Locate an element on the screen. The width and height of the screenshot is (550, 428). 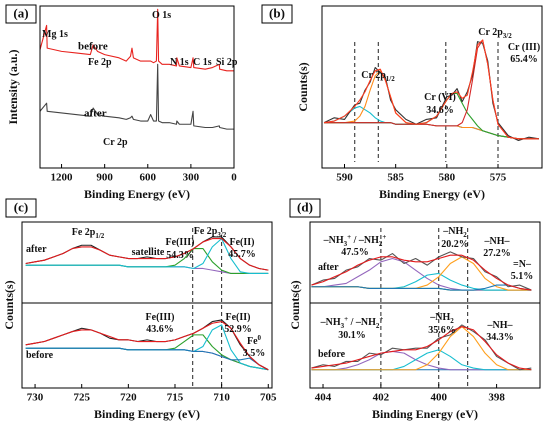
annotation: after is located at coordinates (36, 249).